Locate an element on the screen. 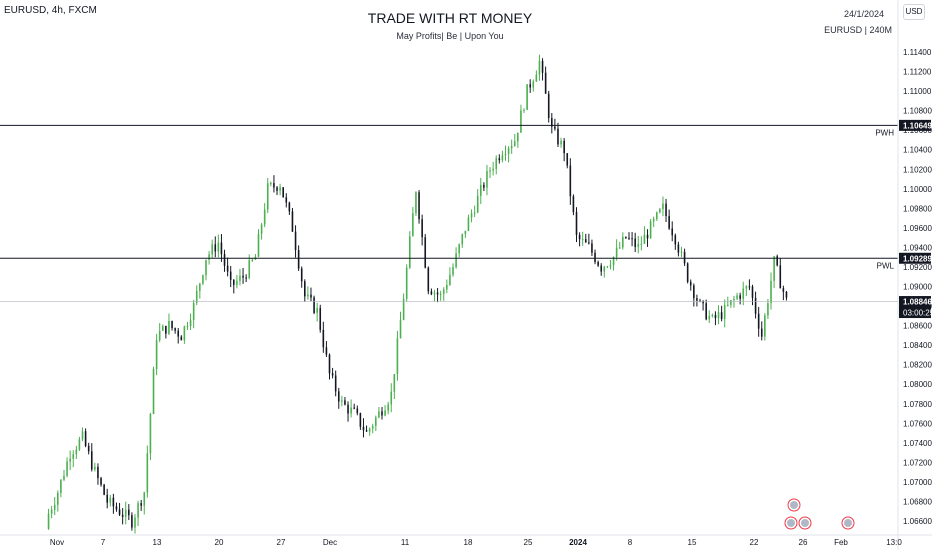 This screenshot has height=550, width=932. level-label: PWH is located at coordinates (884, 132).